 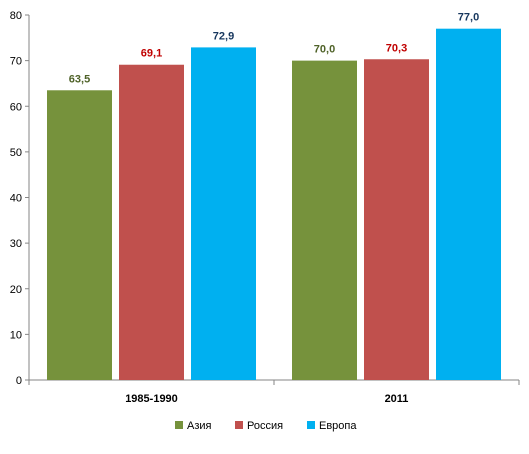 I want to click on legend: Азия Россия Европа, so click(x=266, y=426).